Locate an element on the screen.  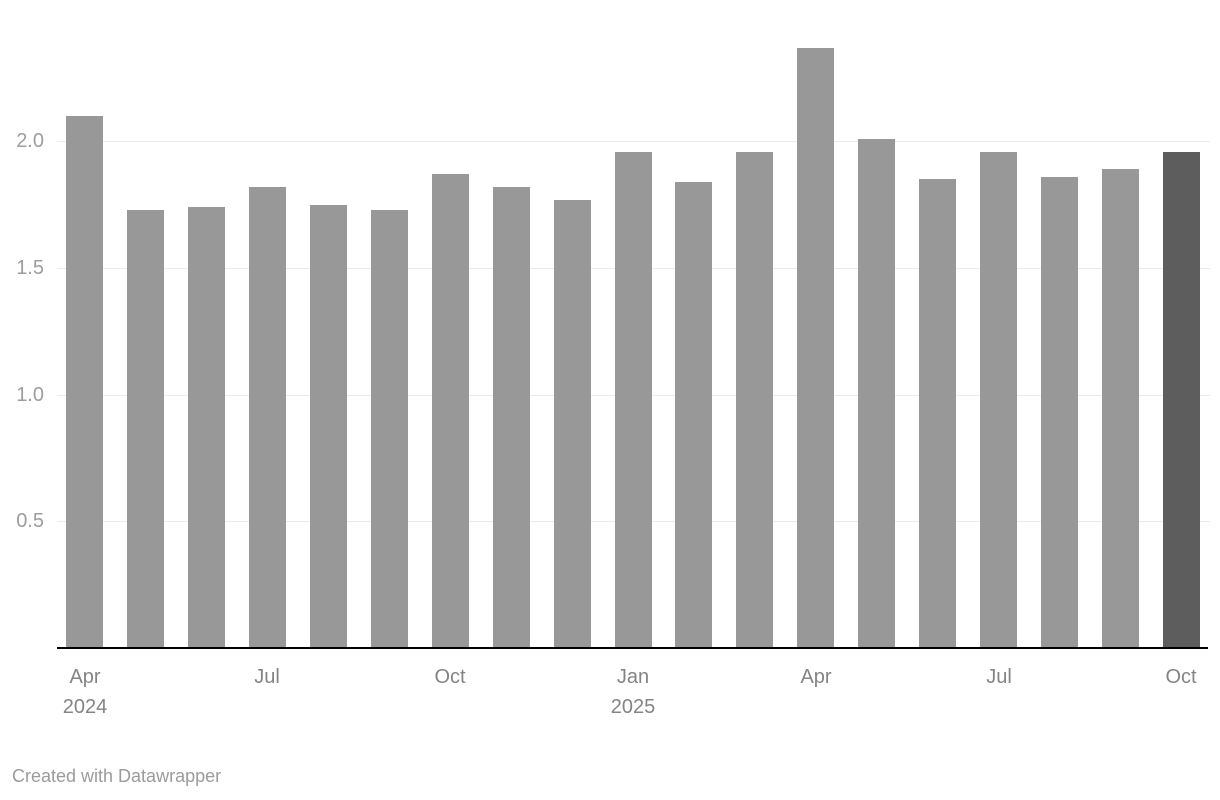
bar-jun-2024 is located at coordinates (206, 427).